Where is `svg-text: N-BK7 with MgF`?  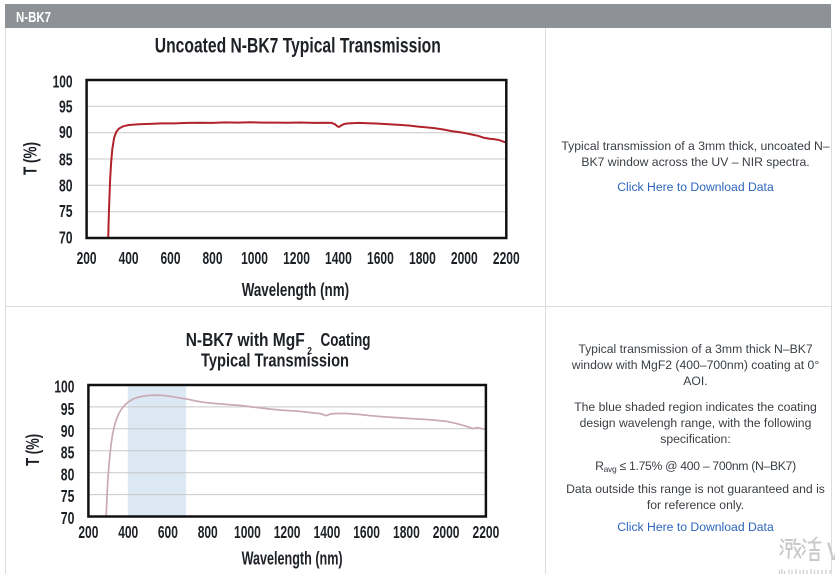
svg-text: N-BK7 with MgF is located at coordinates (245, 339).